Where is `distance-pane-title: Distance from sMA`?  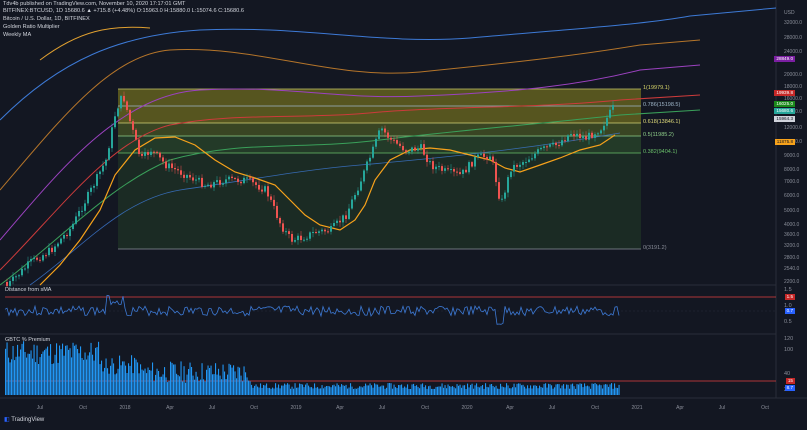
distance-pane-title: Distance from sMA is located at coordinates (28, 290).